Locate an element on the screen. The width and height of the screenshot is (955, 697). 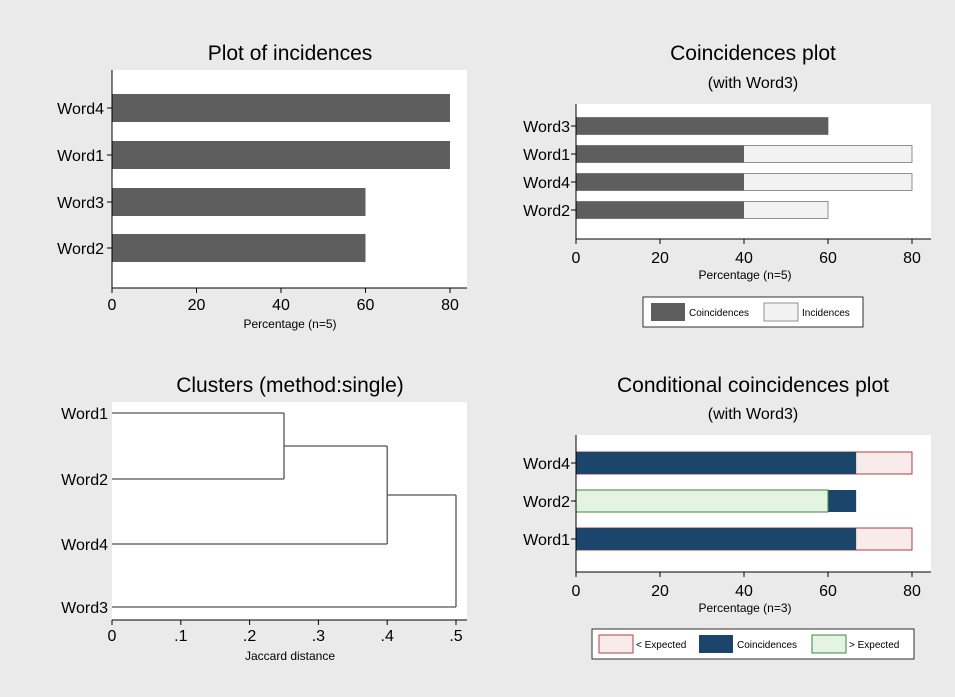
legend: Coincidences Incidences is located at coordinates (753, 312).